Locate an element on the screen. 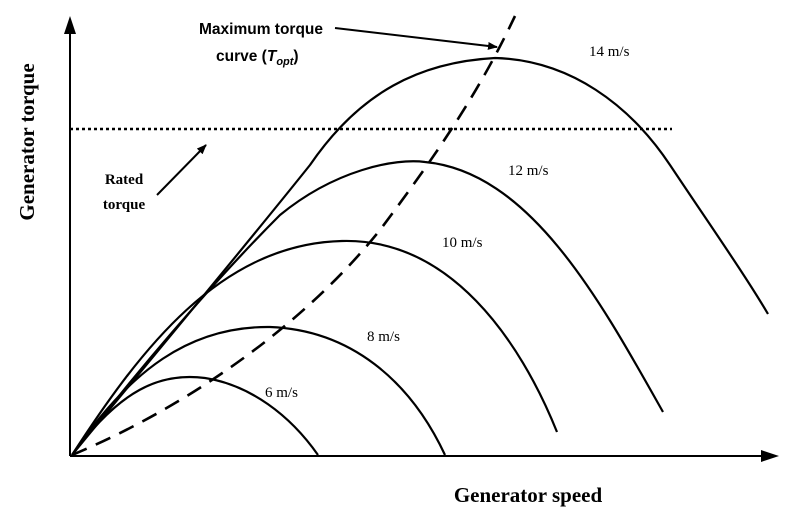 This screenshot has height=519, width=800. rated-torque-label-line2: torque is located at coordinates (124, 205).